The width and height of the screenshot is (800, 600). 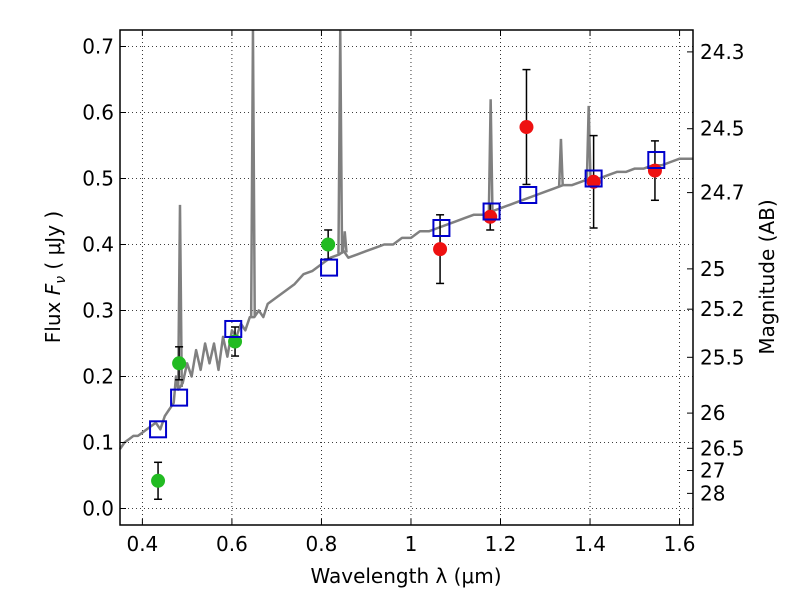 What do you see at coordinates (322, 544) in the screenshot?
I see `x-tick-label: 0.8` at bounding box center [322, 544].